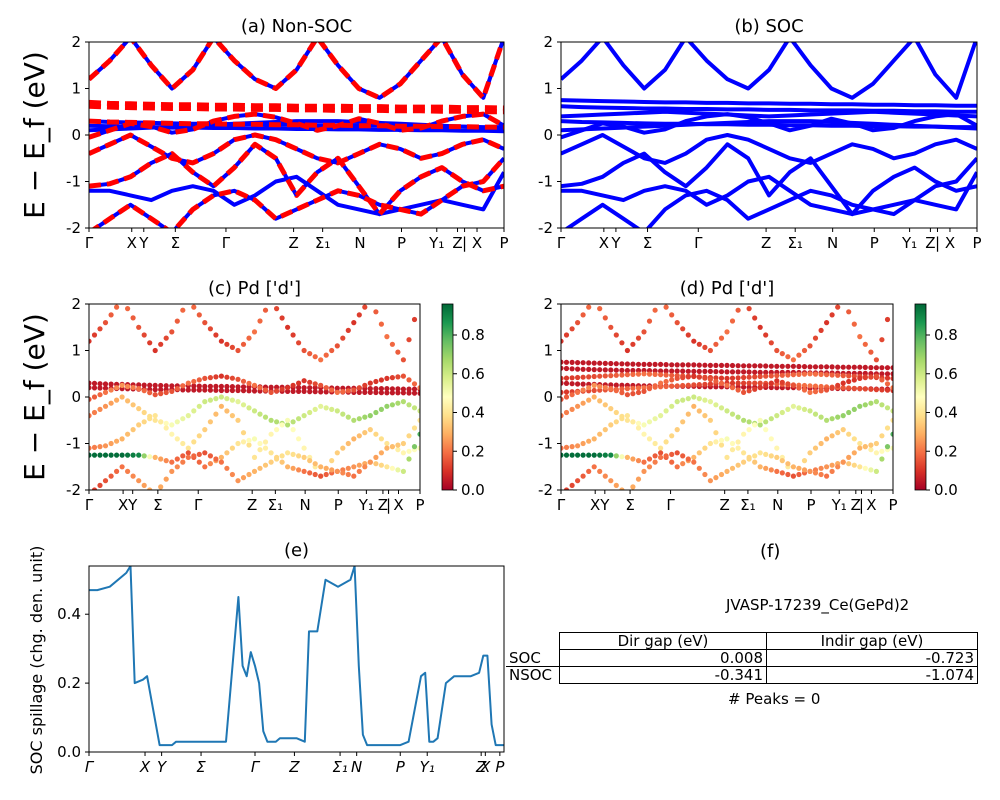 The image size is (1000, 800). I want to click on panel-title: (a) Non-SOC, so click(296, 26).